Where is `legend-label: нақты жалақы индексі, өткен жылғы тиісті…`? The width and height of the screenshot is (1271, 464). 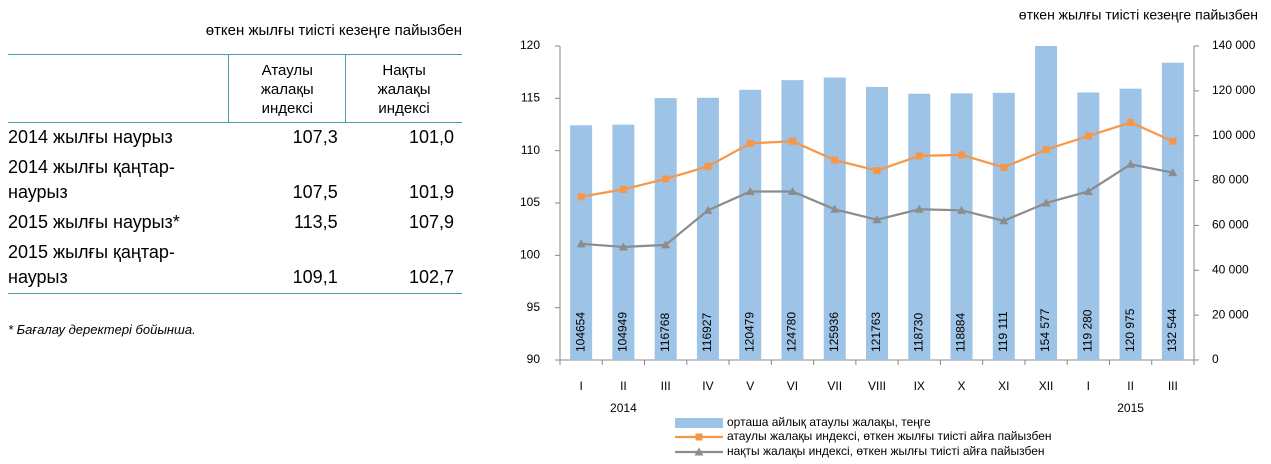 legend-label: нақты жалақы индексі, өткен жылғы тиісті… is located at coordinates (886, 451).